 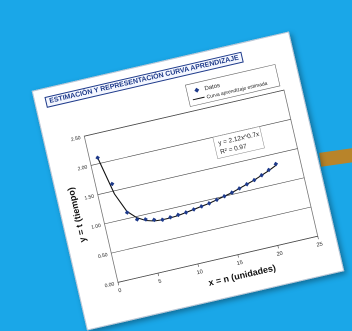 What do you see at coordinates (75, 139) in the screenshot?
I see `y-tick-label: 2.50` at bounding box center [75, 139].